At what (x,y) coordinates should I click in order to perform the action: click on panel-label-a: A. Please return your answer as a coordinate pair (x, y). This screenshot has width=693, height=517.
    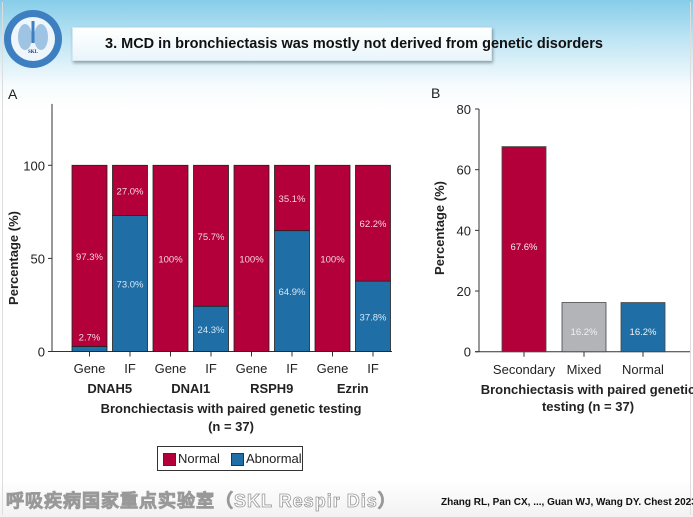
    Looking at the image, I should click on (13, 94).